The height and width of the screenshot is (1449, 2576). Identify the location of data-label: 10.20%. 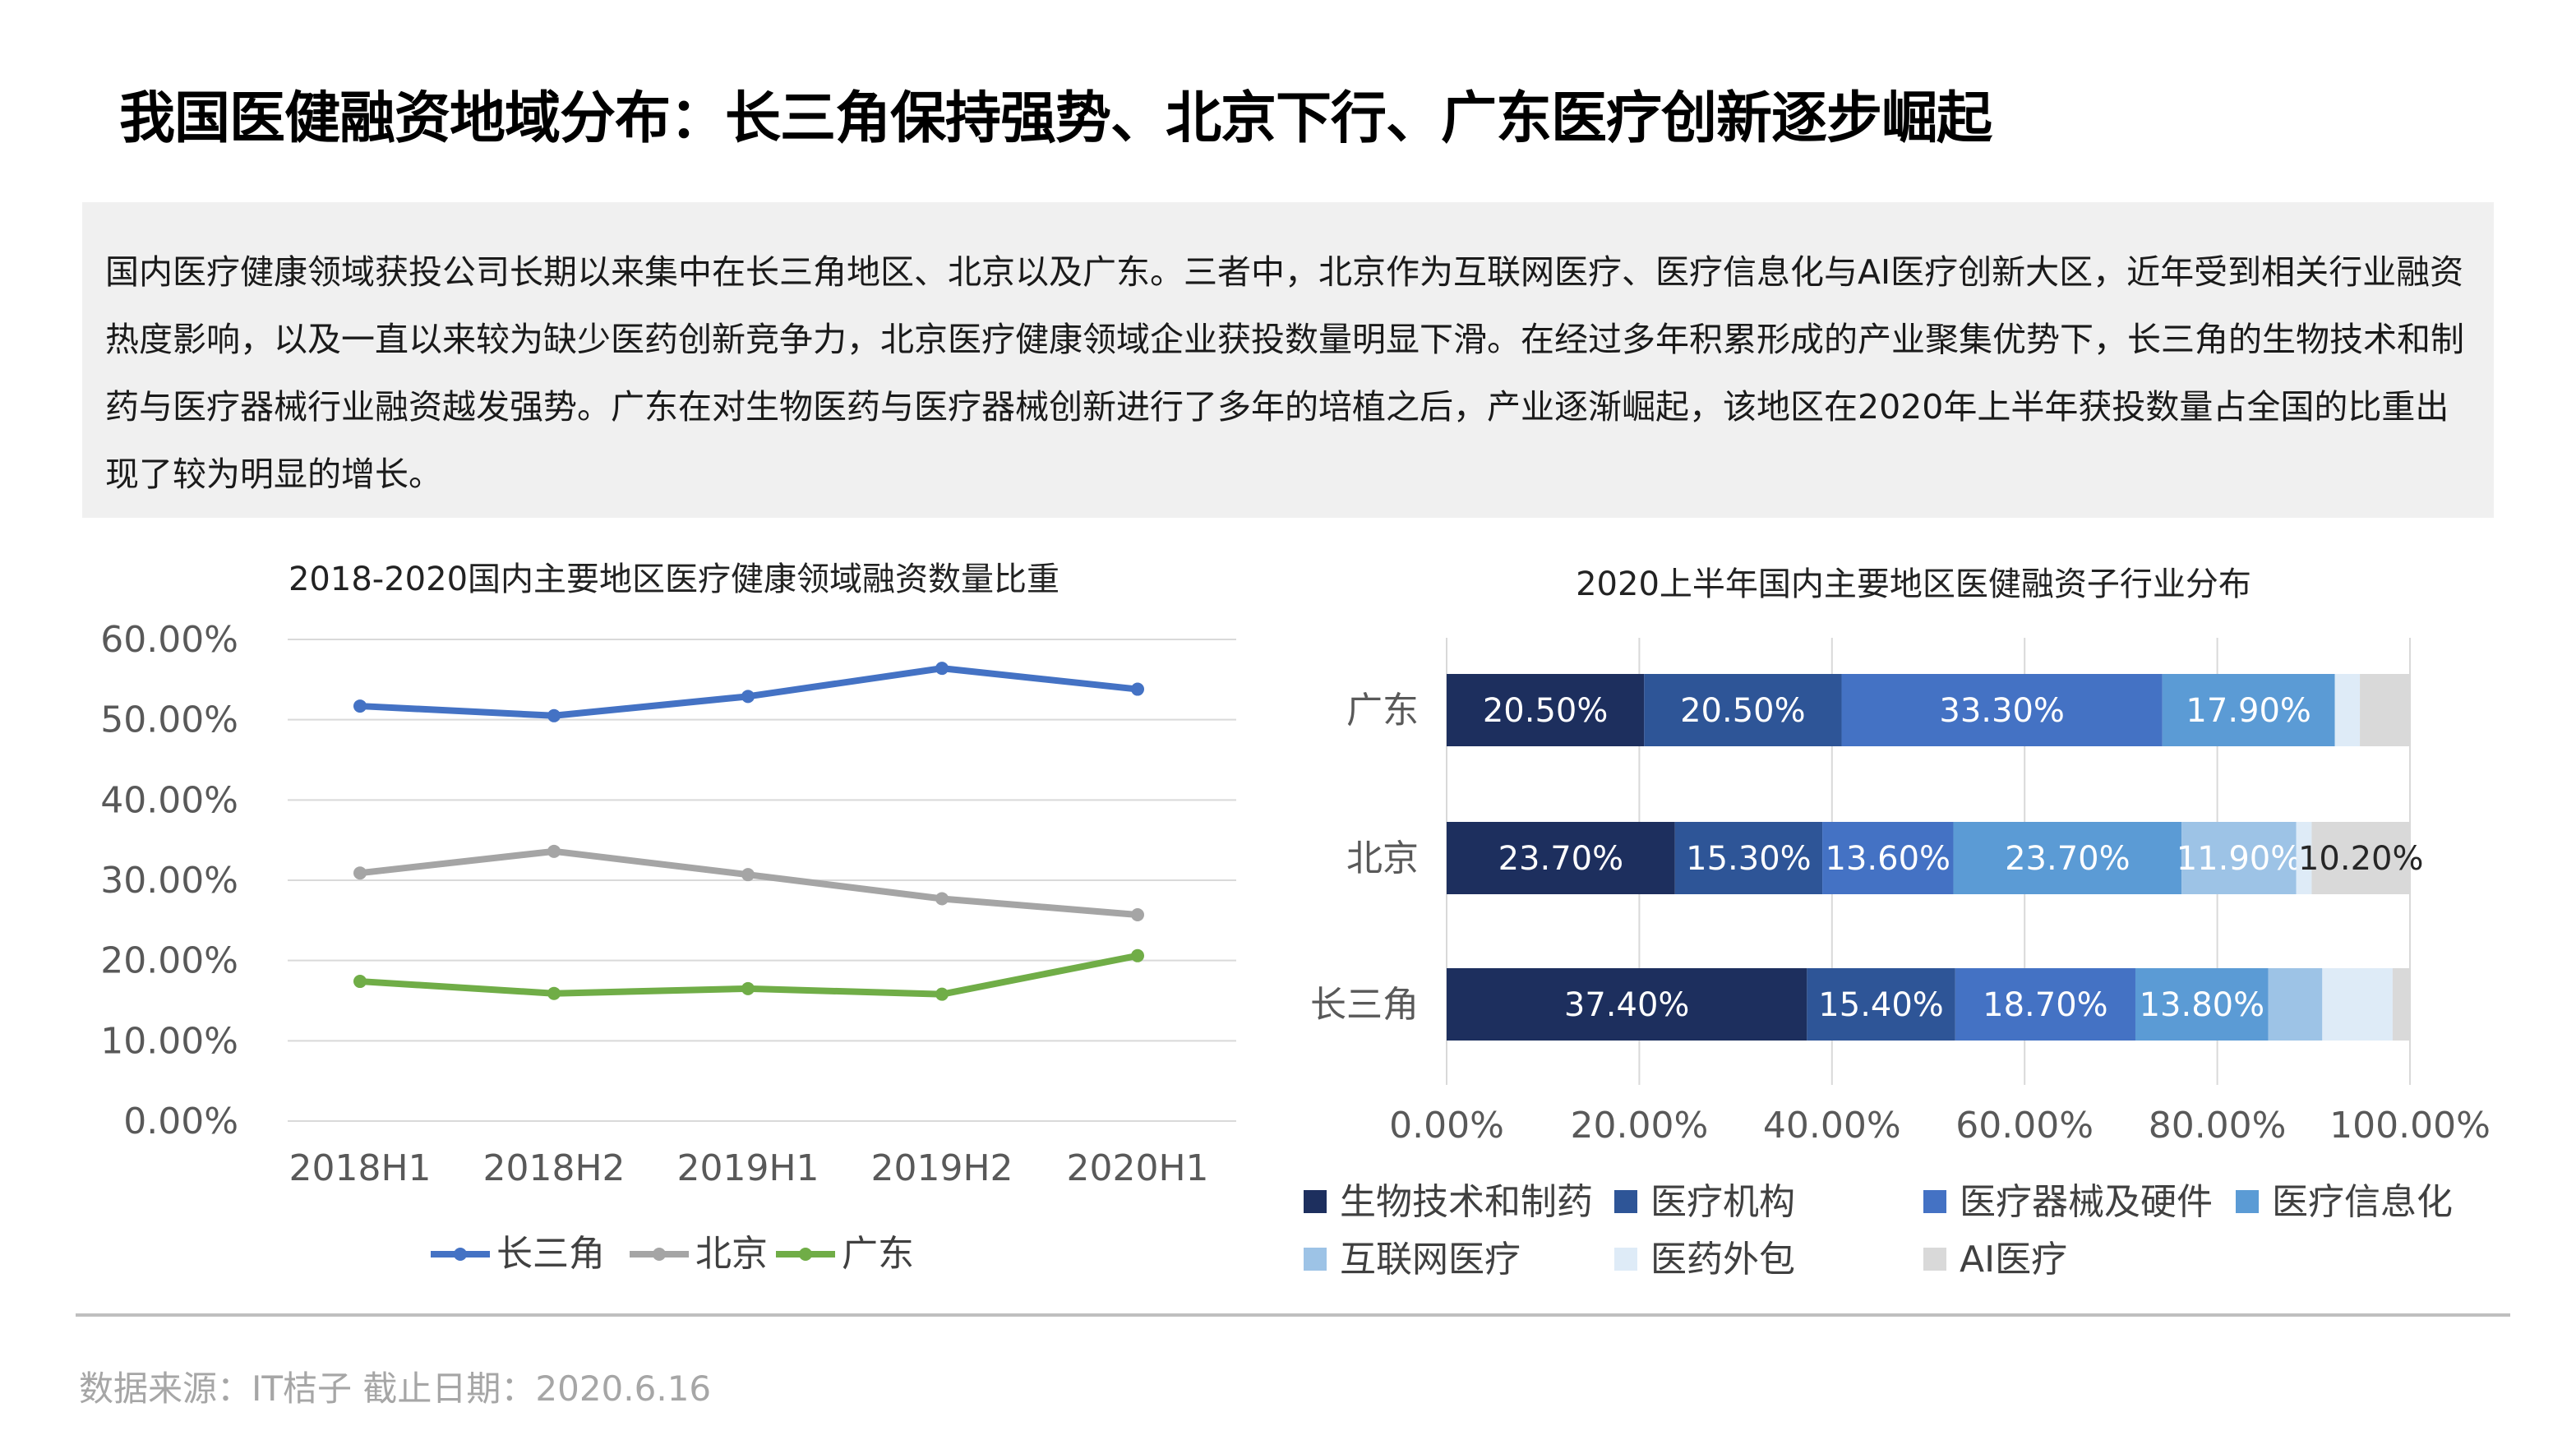
(2361, 859).